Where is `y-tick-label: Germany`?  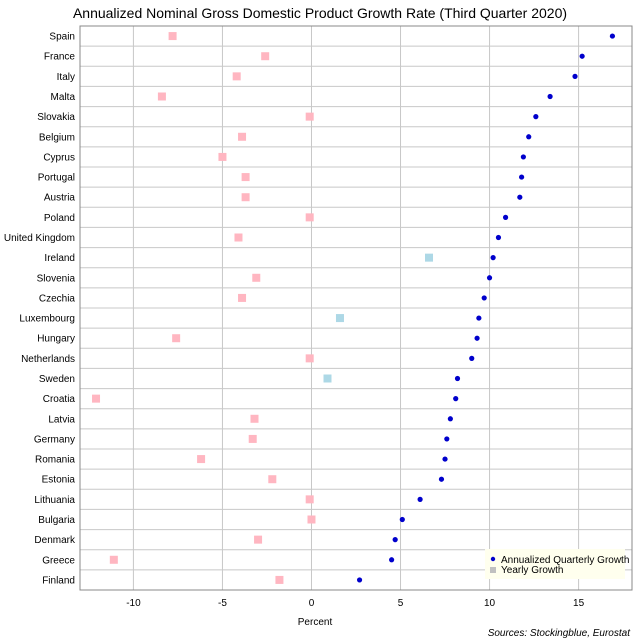 y-tick-label: Germany is located at coordinates (54, 439).